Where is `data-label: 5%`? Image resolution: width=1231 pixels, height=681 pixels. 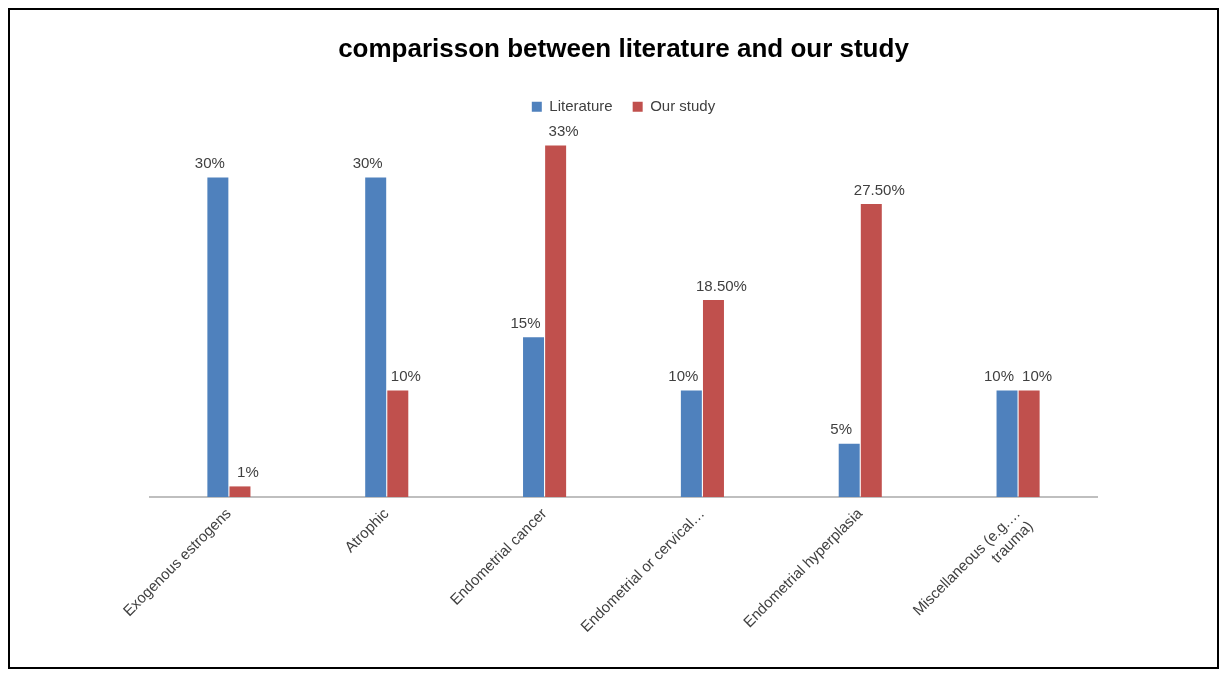
data-label: 5% is located at coordinates (841, 429).